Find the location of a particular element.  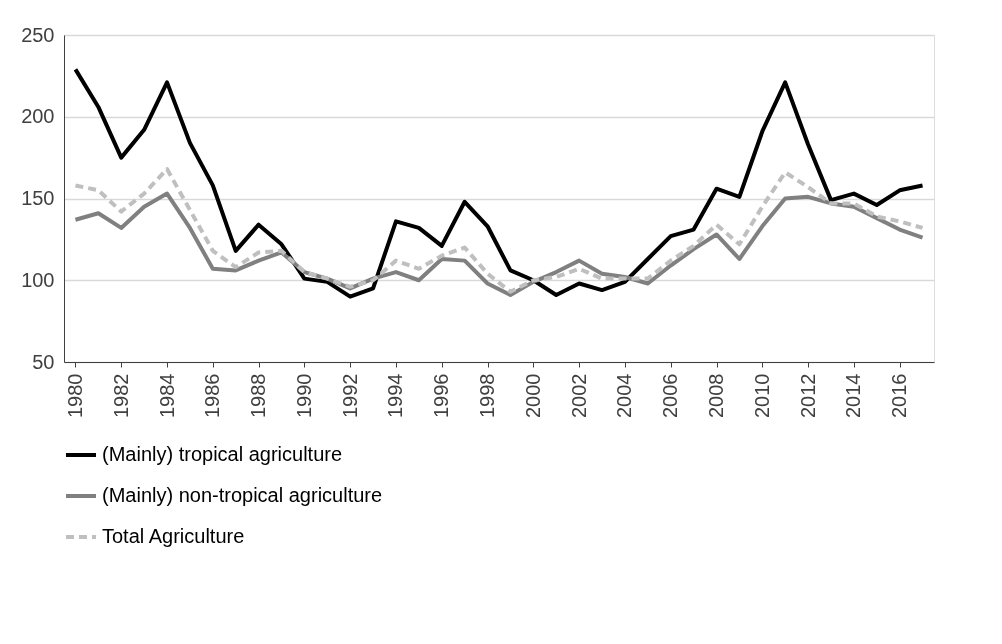

x-tick-label: 2016 is located at coordinates (899, 395).